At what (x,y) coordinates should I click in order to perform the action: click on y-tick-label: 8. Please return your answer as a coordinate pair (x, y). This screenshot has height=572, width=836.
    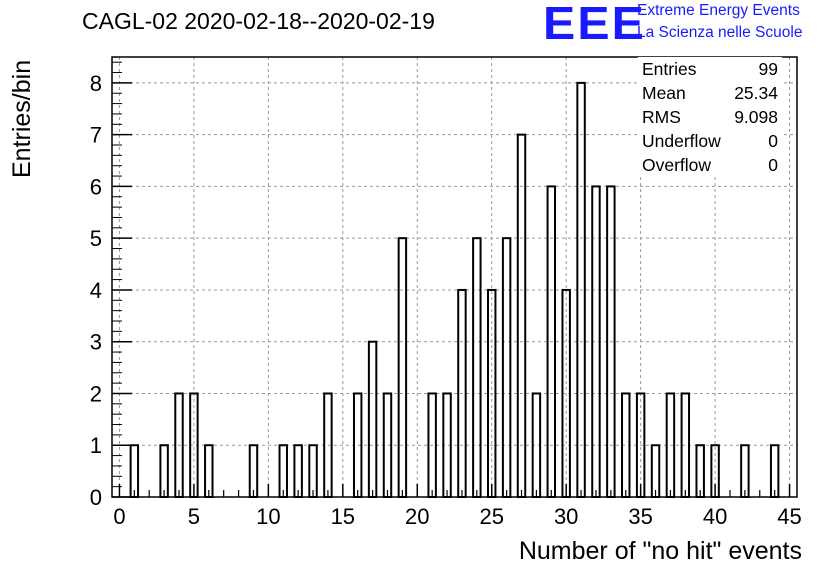
    Looking at the image, I should click on (96, 83).